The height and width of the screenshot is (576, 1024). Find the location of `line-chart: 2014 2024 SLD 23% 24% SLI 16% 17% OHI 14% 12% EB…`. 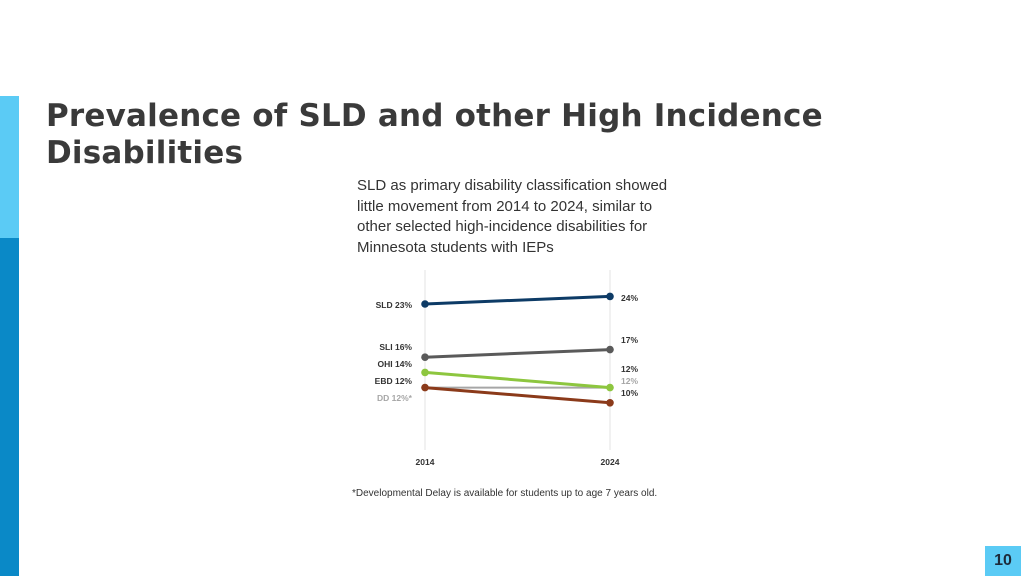

line-chart: 2014 2024 SLD 23% 24% SLI 16% 17% OHI 14% 12% EB… is located at coordinates (506, 368).